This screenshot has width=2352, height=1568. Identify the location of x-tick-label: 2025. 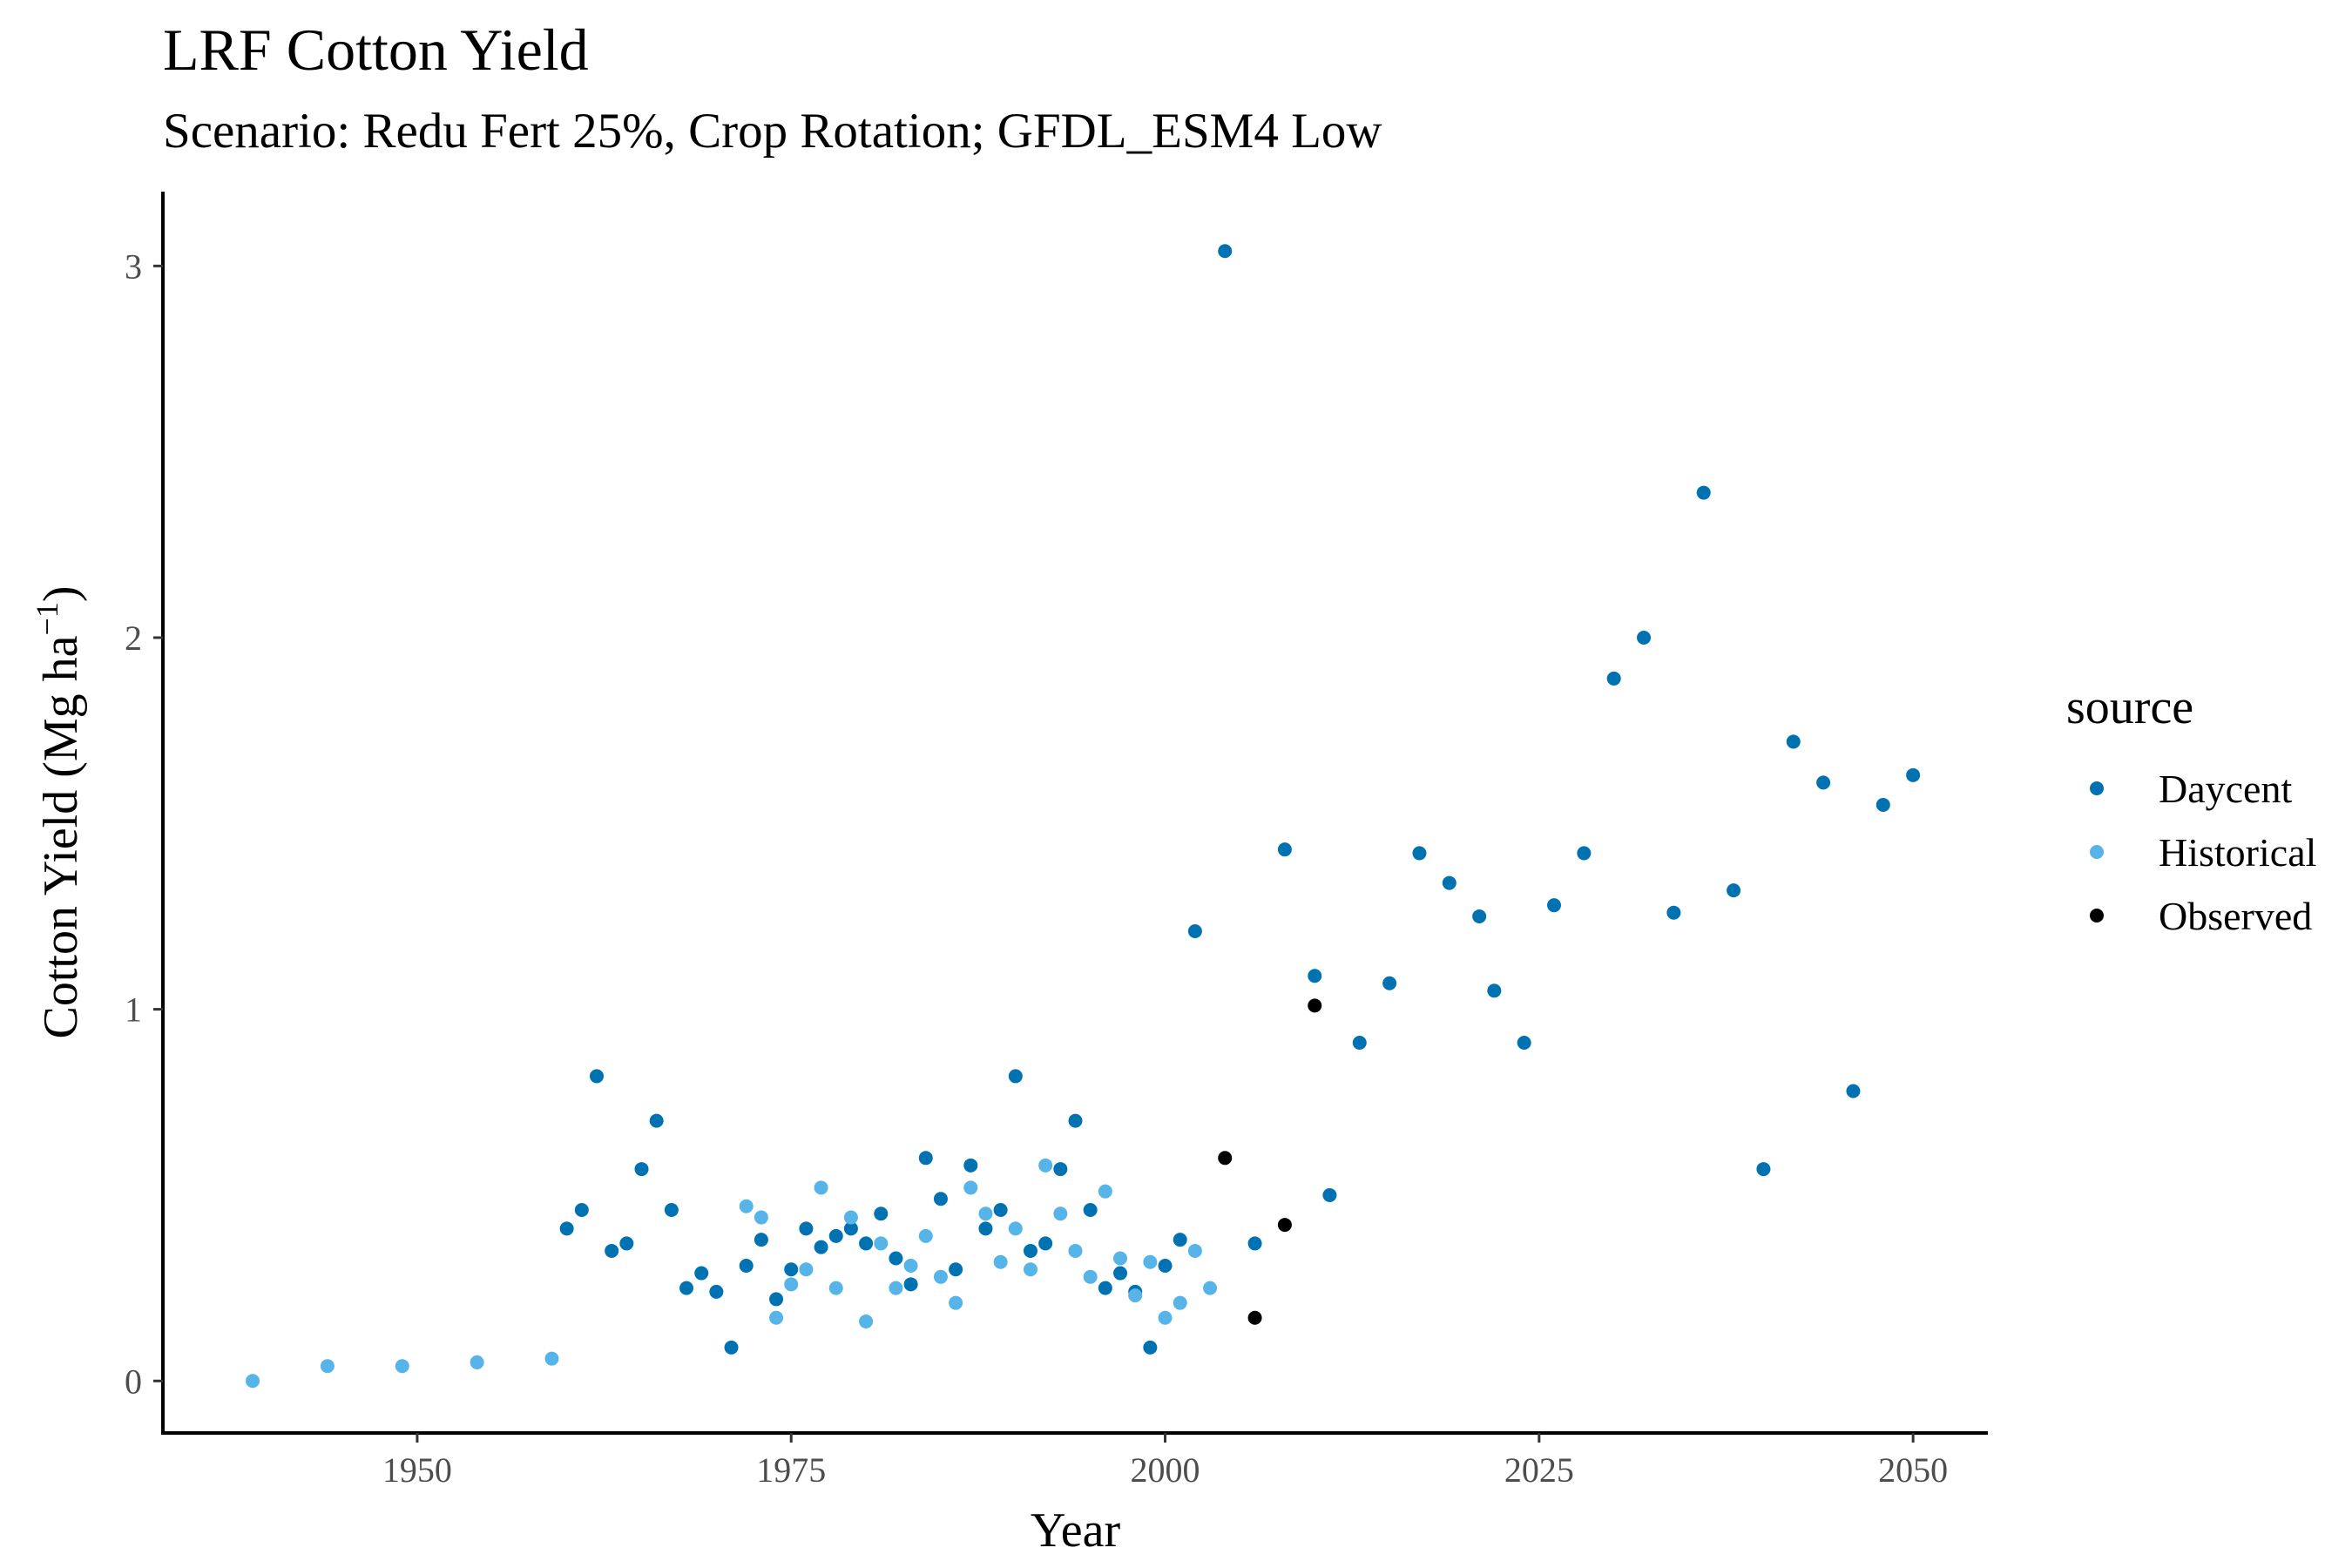
(1539, 1470).